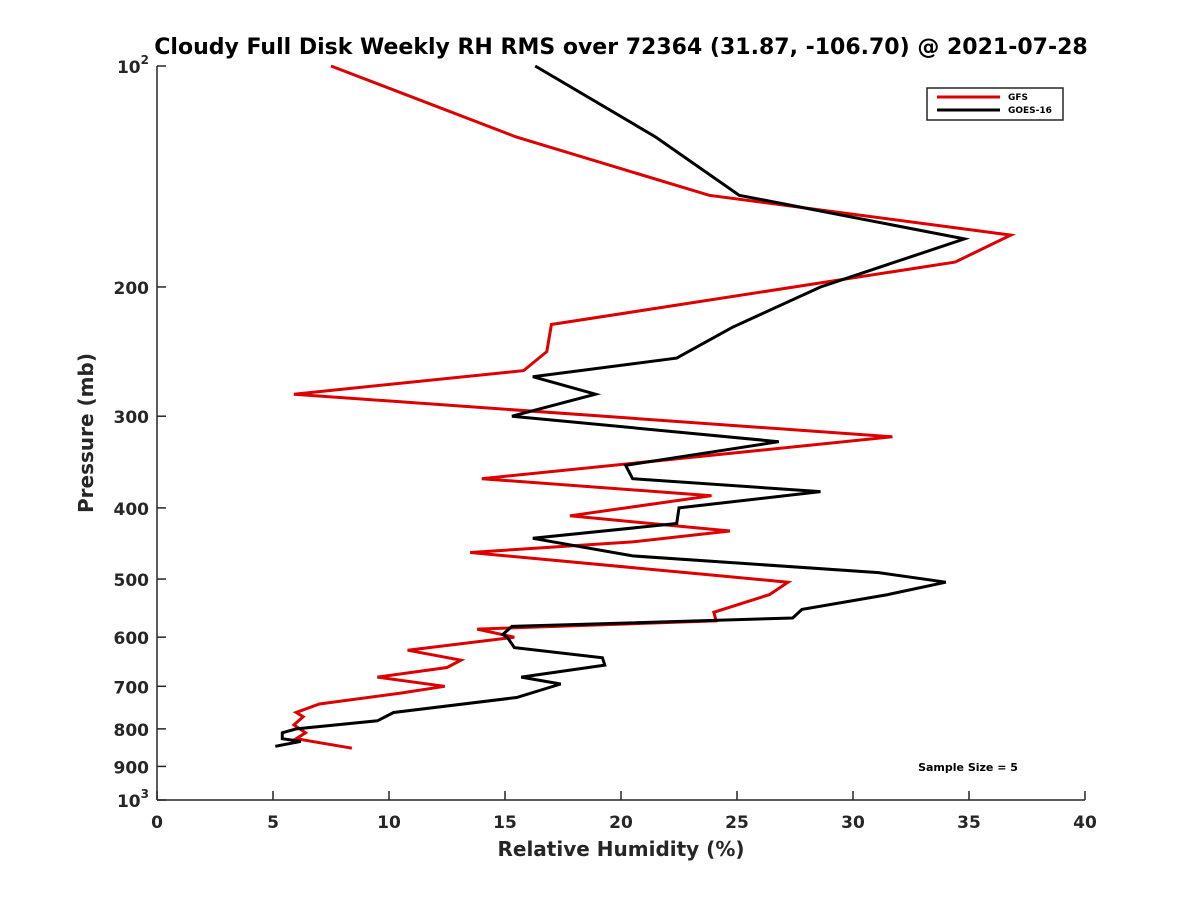  I want to click on x-tick-label: 40, so click(1085, 823).